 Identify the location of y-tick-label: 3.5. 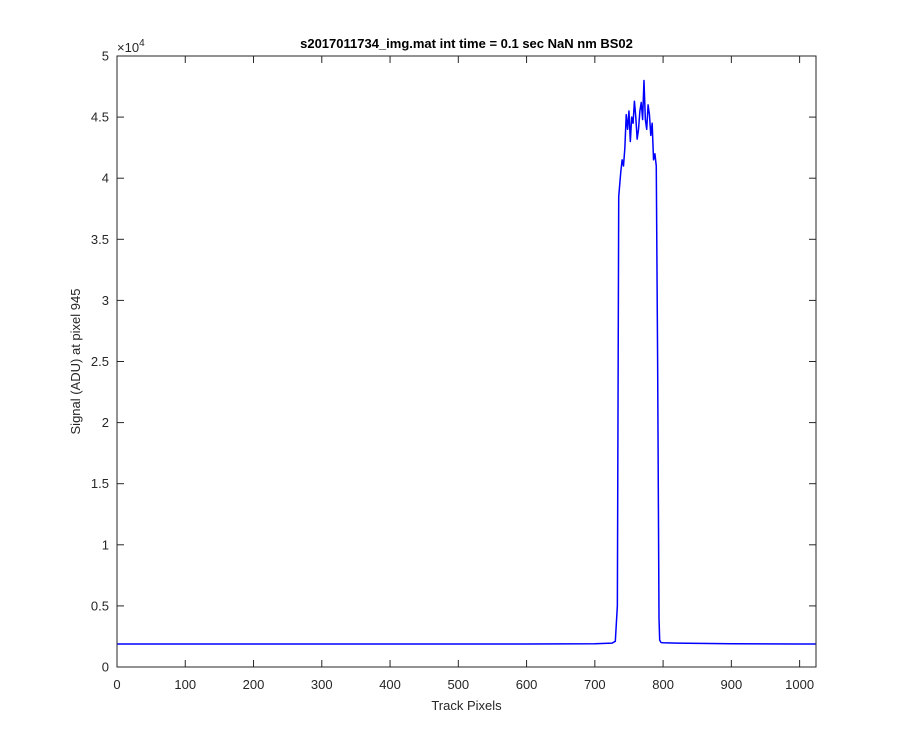
(100, 239).